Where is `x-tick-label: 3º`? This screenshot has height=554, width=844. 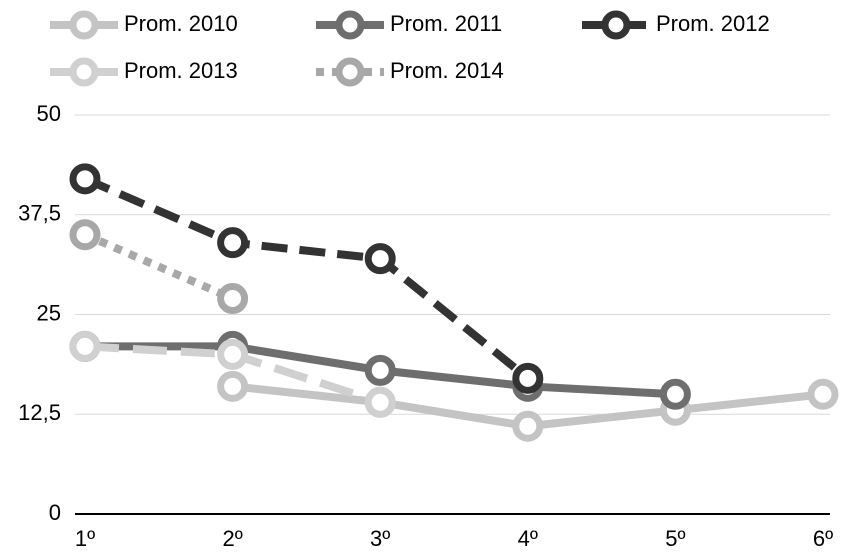 x-tick-label: 3º is located at coordinates (380, 538).